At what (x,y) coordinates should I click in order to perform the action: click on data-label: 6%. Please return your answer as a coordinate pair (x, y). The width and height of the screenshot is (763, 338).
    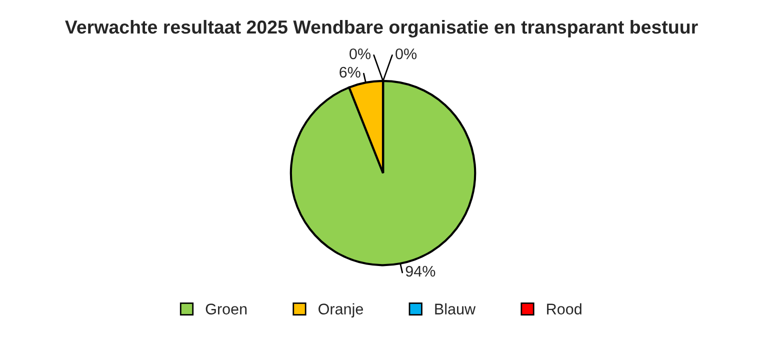
    Looking at the image, I should click on (350, 72).